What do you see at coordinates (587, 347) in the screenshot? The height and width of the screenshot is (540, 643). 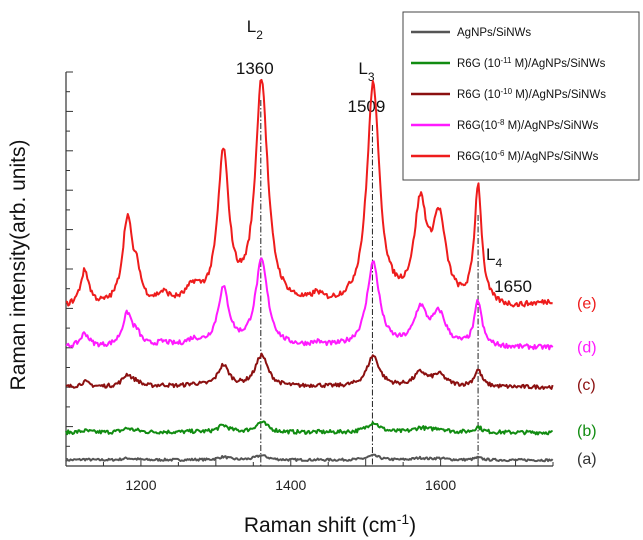 I see `curve-label: (d)` at bounding box center [587, 347].